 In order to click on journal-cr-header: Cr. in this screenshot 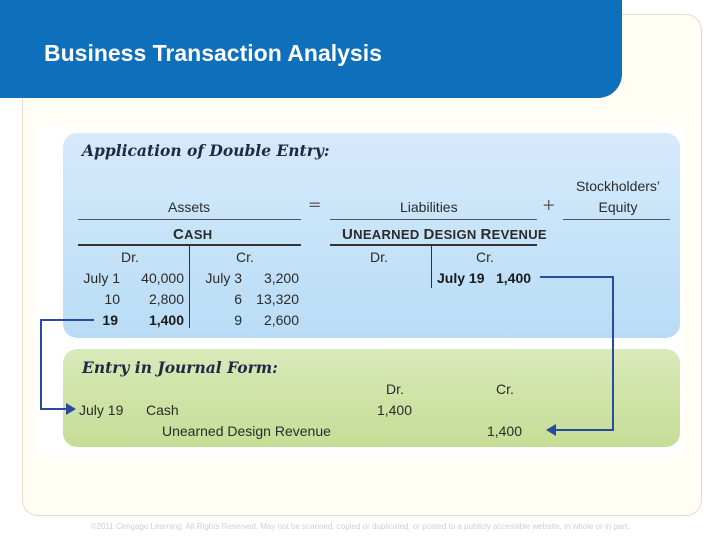, I will do `click(505, 389)`.